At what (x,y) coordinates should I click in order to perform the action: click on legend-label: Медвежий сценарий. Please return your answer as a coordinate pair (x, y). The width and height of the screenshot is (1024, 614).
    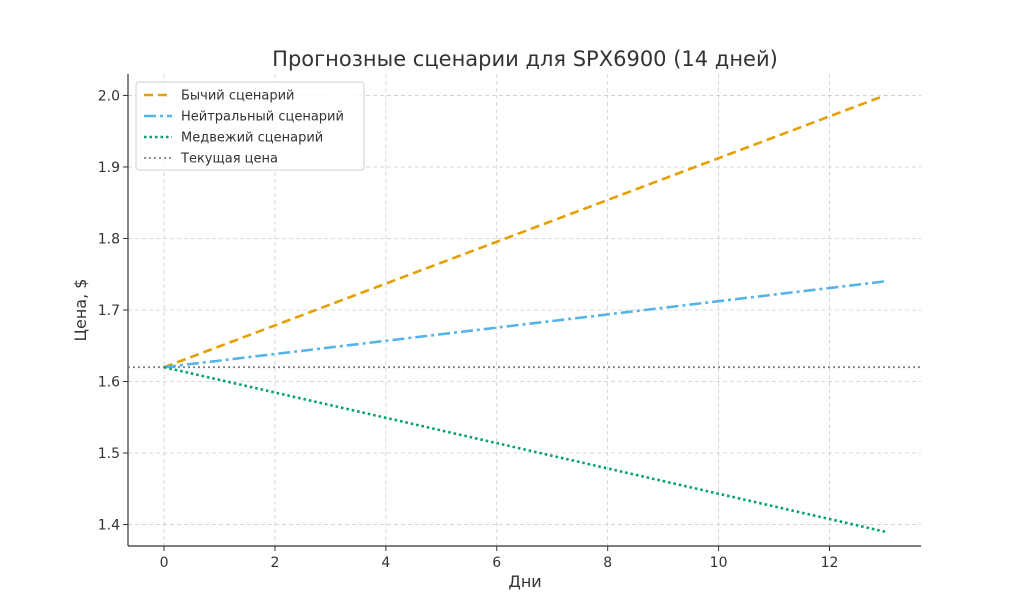
    Looking at the image, I should click on (252, 138).